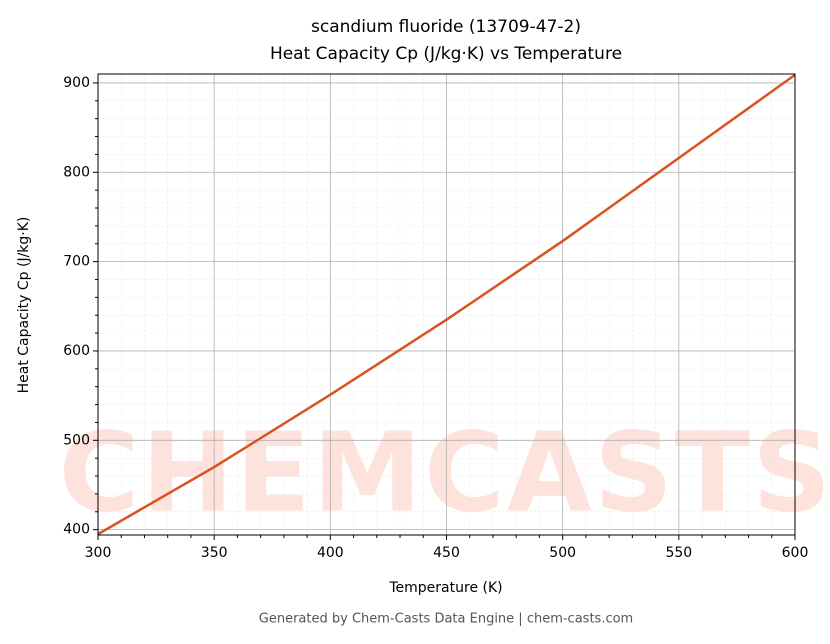 The height and width of the screenshot is (644, 830). Describe the element at coordinates (445, 588) in the screenshot. I see `x-axis-label: Temperature (K)` at that location.